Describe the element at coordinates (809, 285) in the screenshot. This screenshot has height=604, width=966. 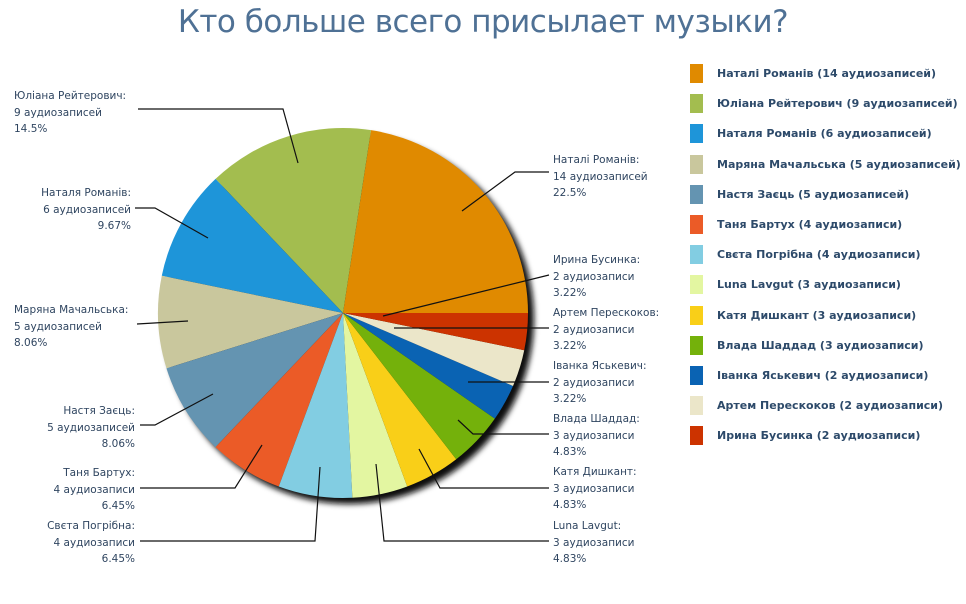
I see `legend-label: Luna Lavgut (3 аудиозаписи)` at that location.